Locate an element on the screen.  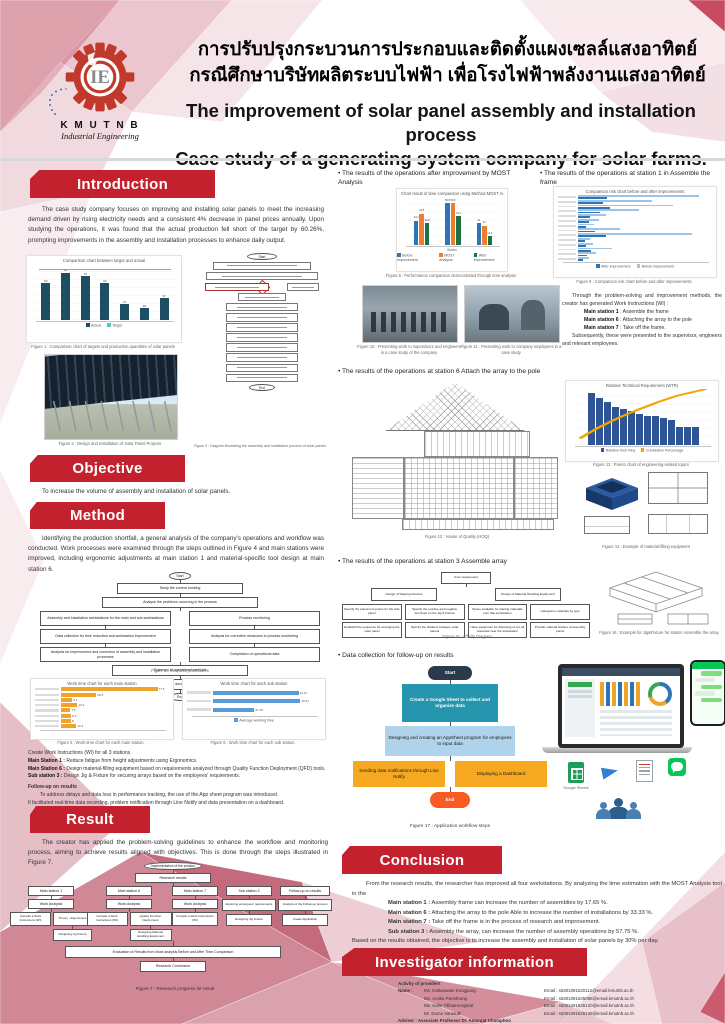
section-objective: Objective is located at coordinates (107, 468).